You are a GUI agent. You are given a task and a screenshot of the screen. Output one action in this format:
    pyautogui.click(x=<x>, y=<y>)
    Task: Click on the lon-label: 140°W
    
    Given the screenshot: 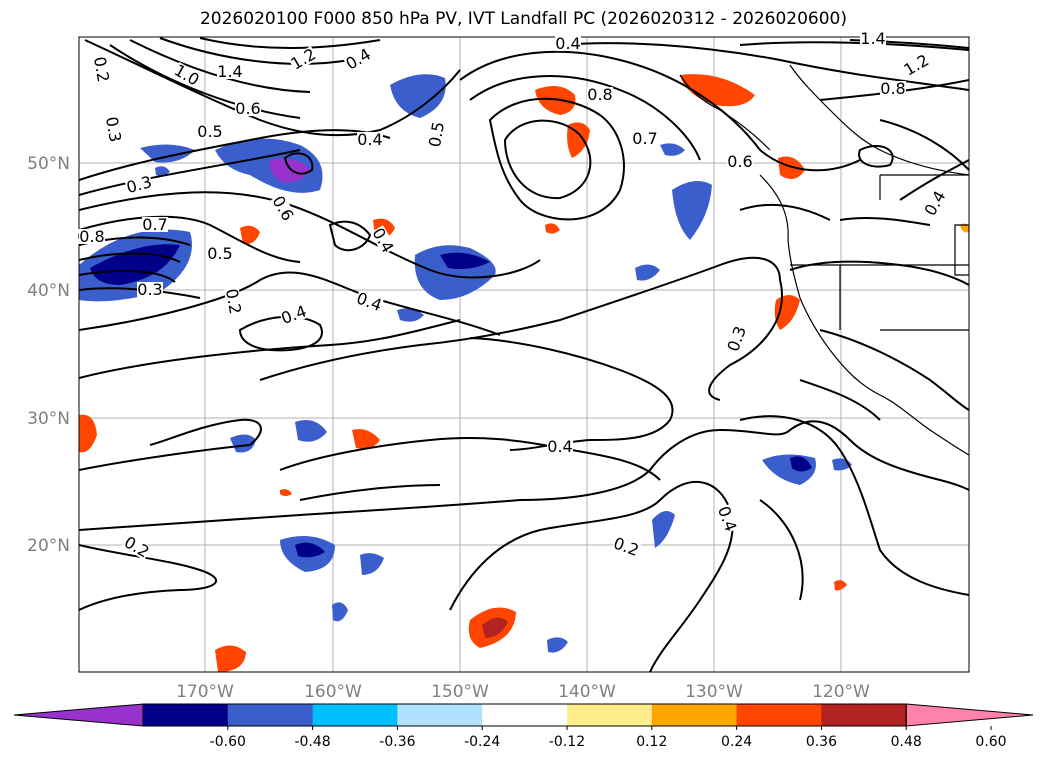 What is the action you would take?
    pyautogui.click(x=587, y=692)
    